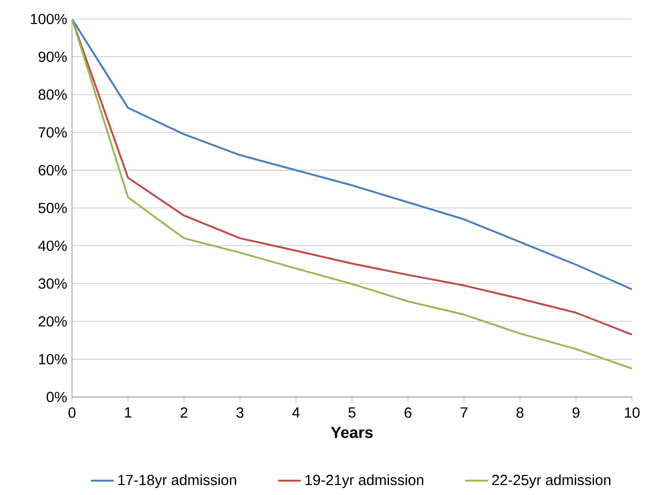 This screenshot has height=495, width=654. Describe the element at coordinates (365, 481) in the screenshot. I see `legend-label: 19-21yr admission` at that location.